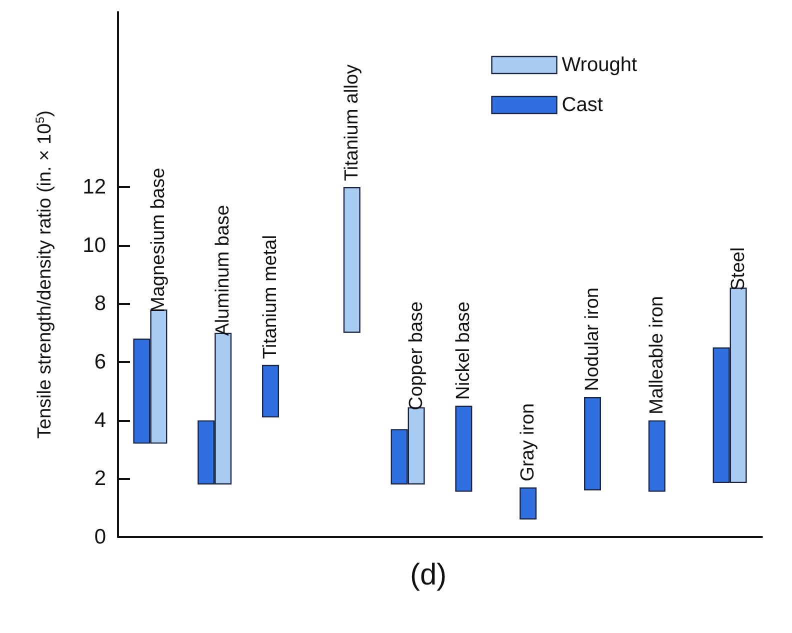  I want to click on x-tick-label: Magnesium base, so click(159, 240).